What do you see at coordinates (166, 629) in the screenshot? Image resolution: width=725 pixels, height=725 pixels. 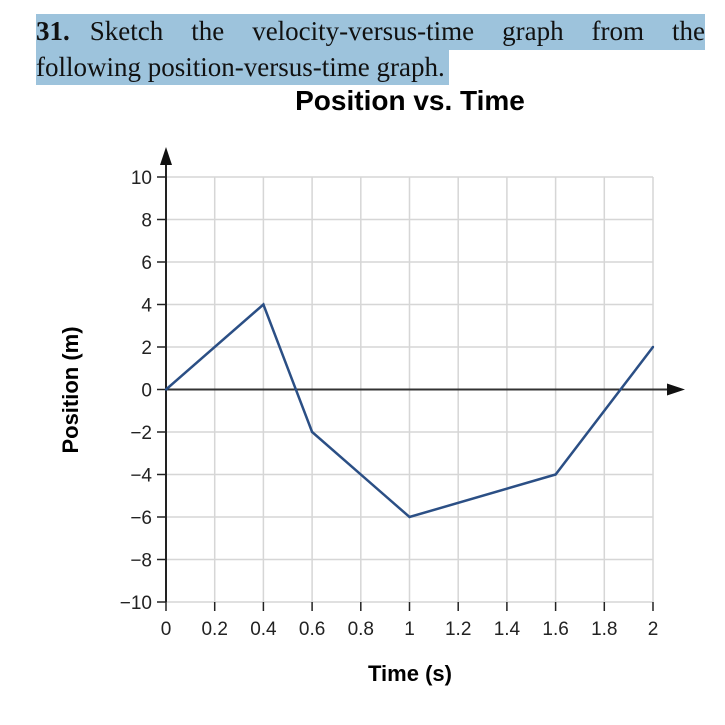 I see `x-tick-label: 0` at bounding box center [166, 629].